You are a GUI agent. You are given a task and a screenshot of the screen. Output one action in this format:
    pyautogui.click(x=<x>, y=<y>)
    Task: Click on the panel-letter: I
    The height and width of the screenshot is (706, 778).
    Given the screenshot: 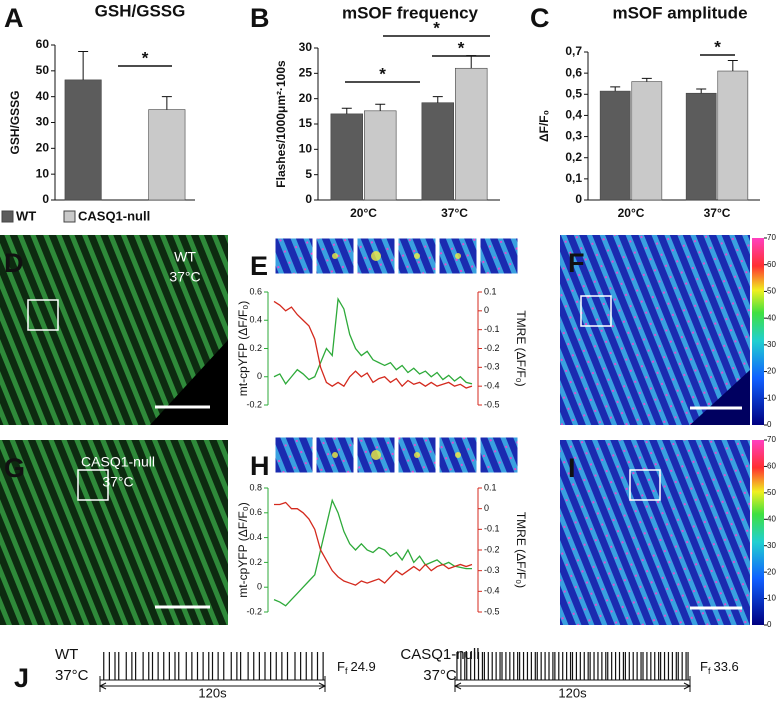 What is the action you would take?
    pyautogui.click(x=572, y=468)
    